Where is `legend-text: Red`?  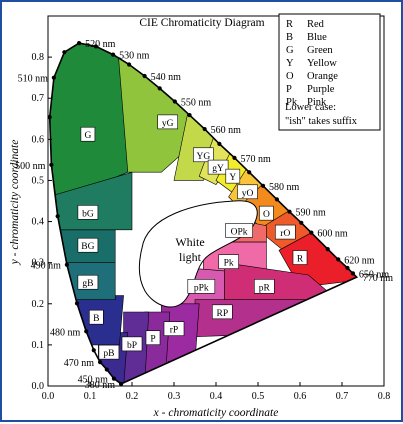
legend-text: Red is located at coordinates (316, 24).